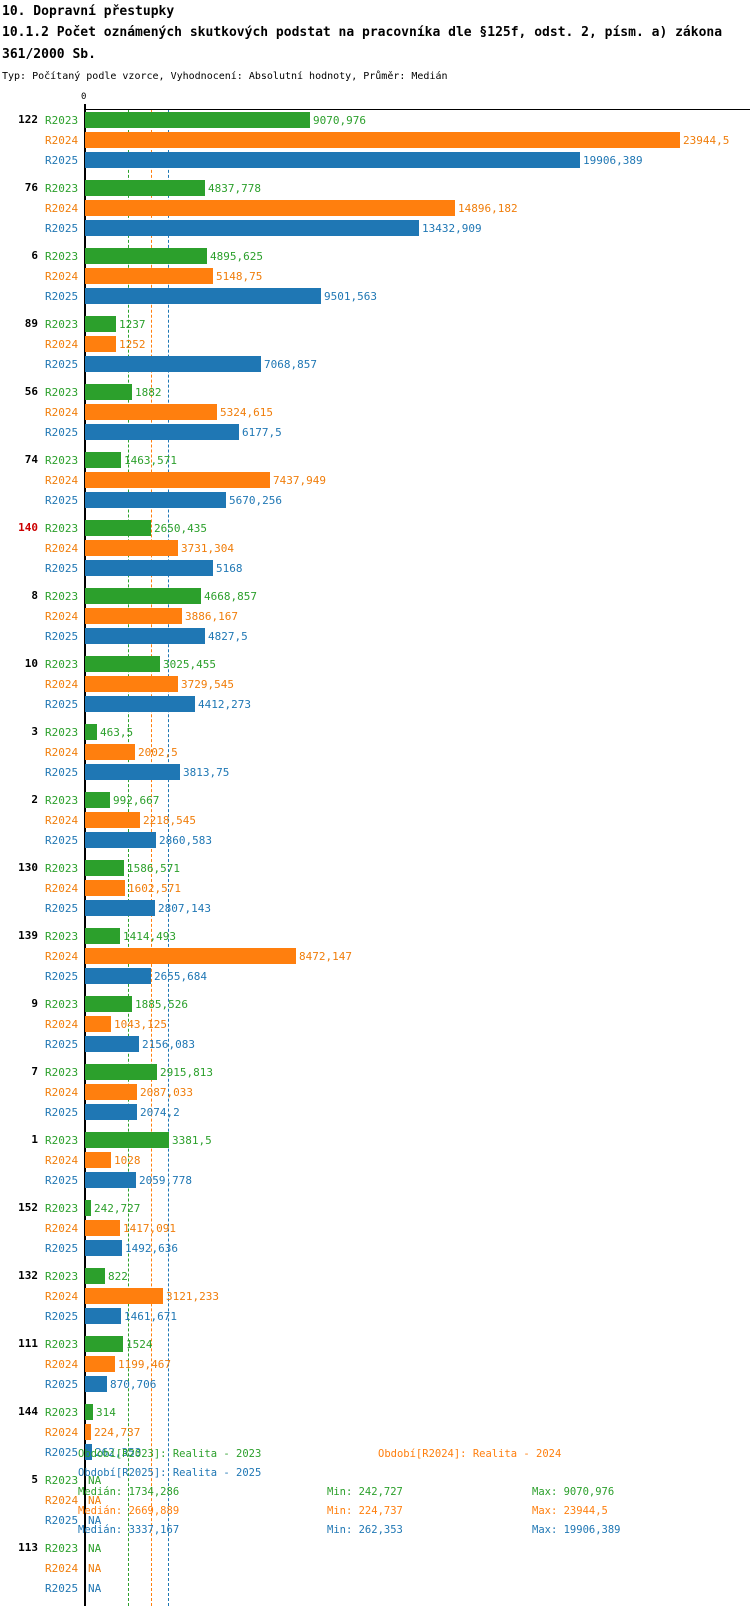  Describe the element at coordinates (169, 820) in the screenshot. I see `bar-value-label: 2218,545` at that location.